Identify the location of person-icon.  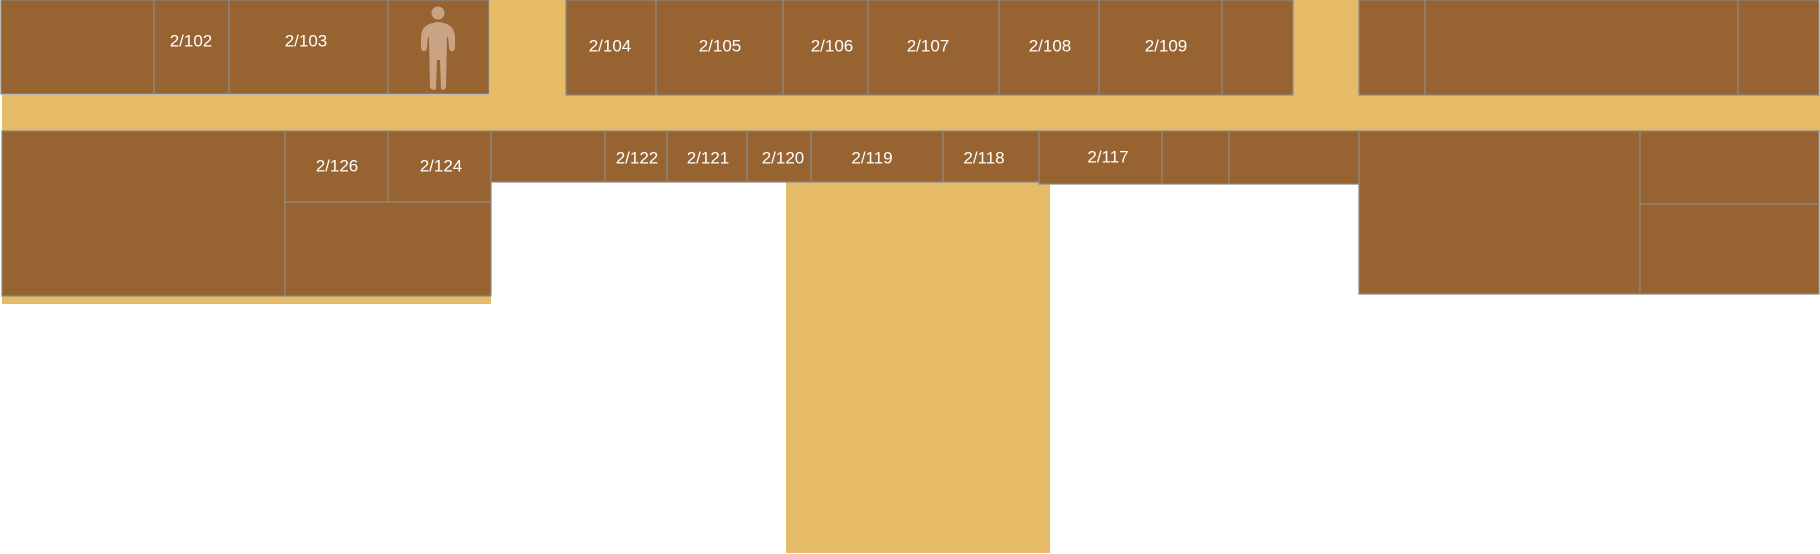
(438, 48).